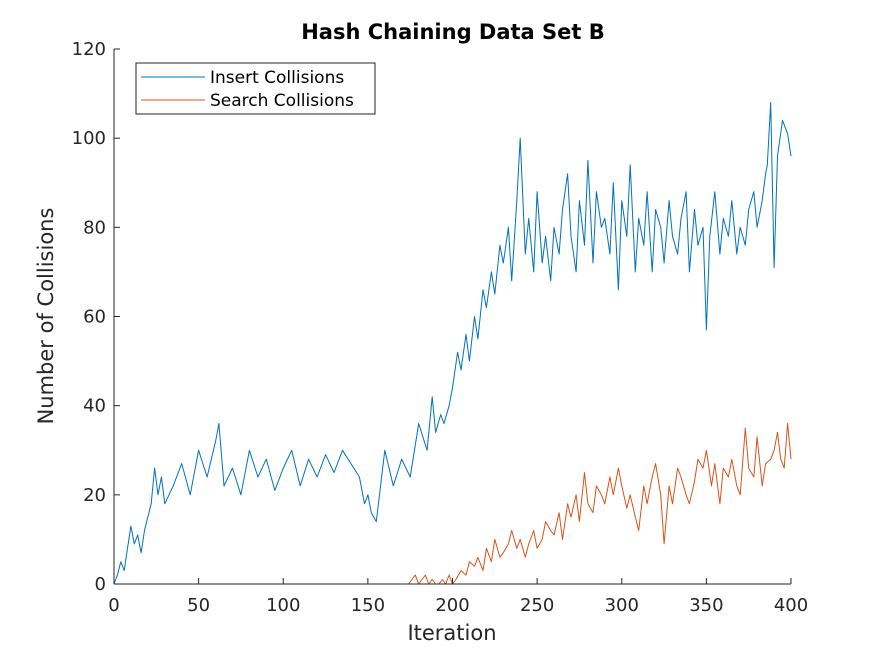 Image resolution: width=875 pixels, height=656 pixels. Describe the element at coordinates (277, 78) in the screenshot. I see `legend-label-insert-collisions: Insert Collisions` at that location.